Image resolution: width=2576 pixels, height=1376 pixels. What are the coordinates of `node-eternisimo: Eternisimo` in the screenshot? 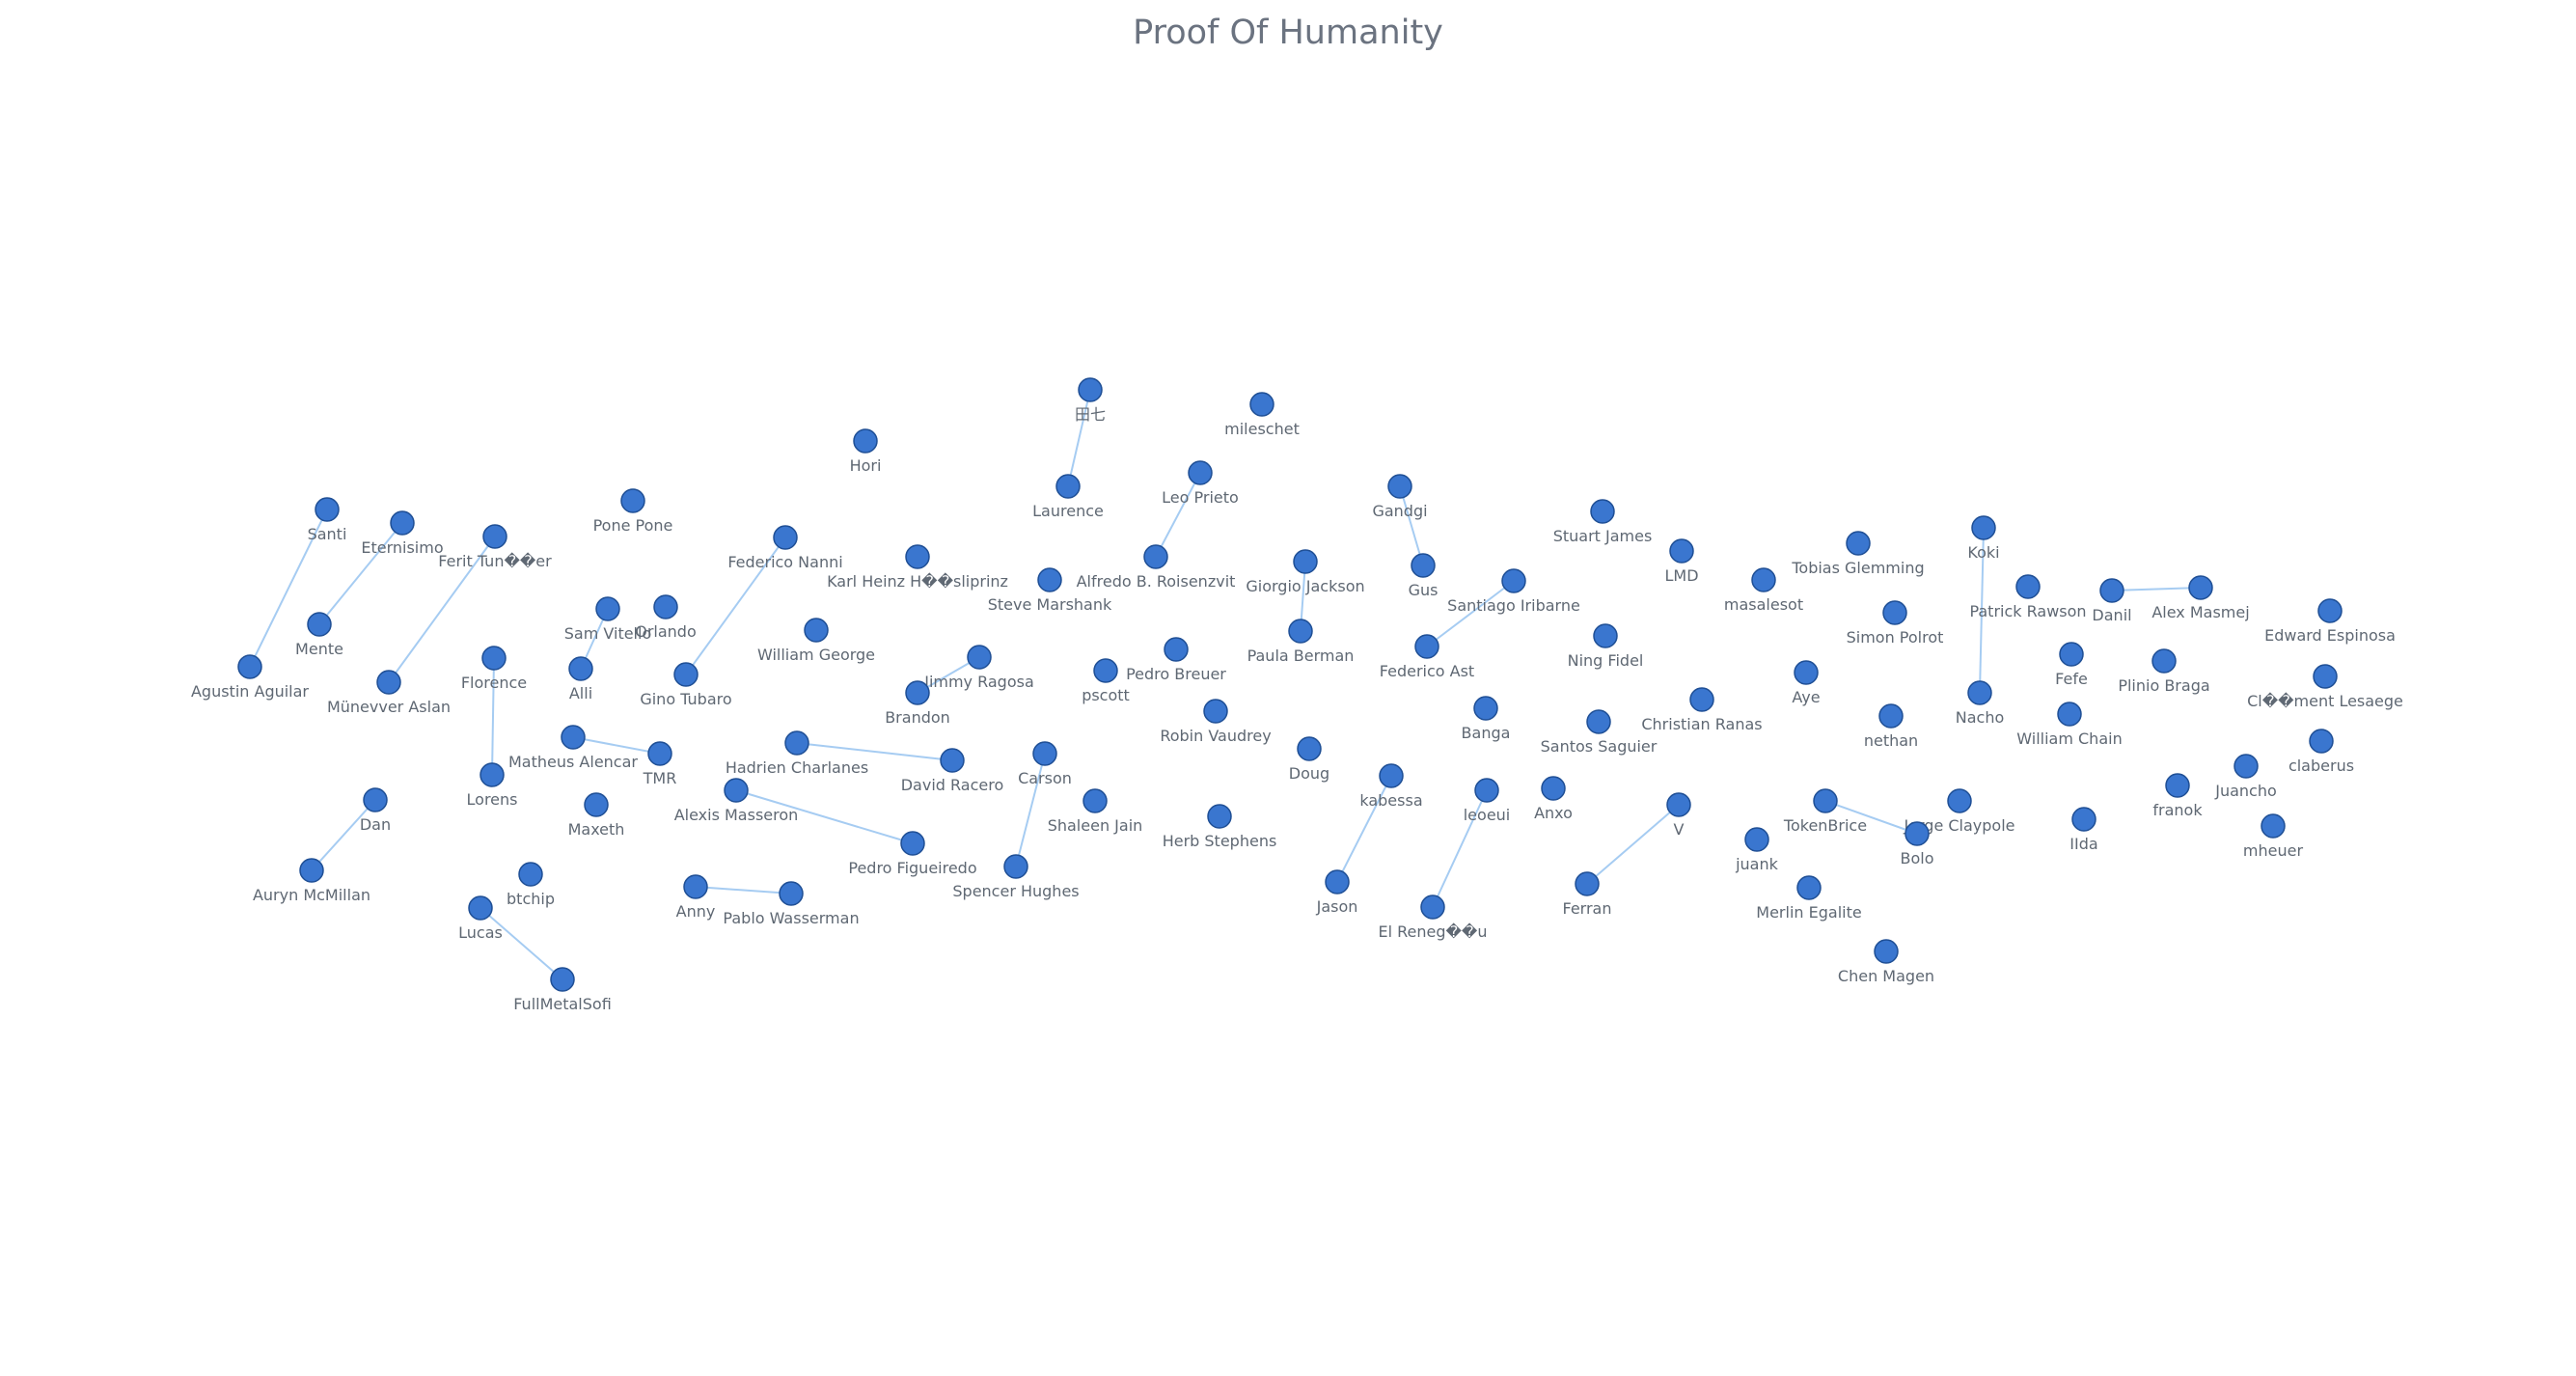 It's located at (403, 533).